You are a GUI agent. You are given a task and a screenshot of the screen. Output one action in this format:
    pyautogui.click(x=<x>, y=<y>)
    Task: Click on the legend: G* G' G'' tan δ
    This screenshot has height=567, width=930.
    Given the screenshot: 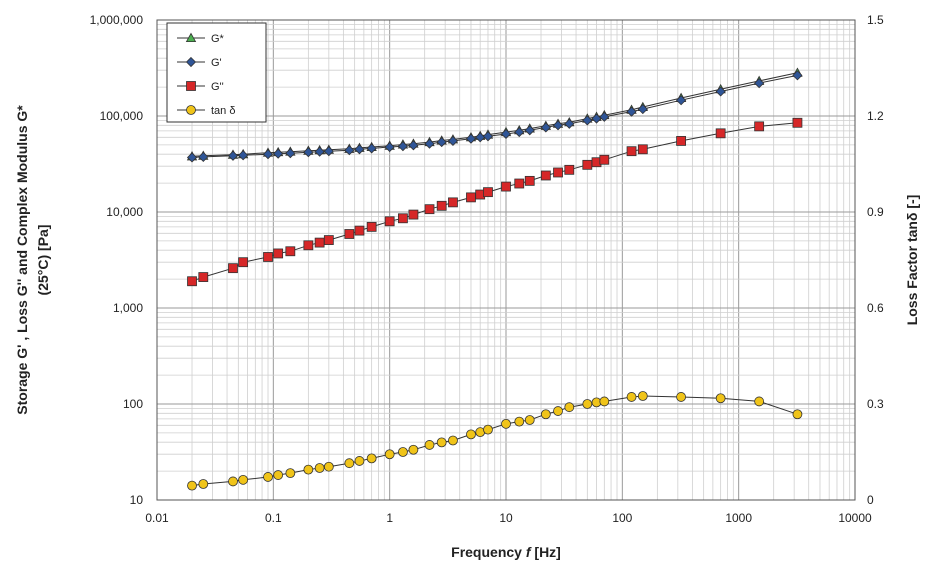 What is the action you would take?
    pyautogui.click(x=216, y=72)
    